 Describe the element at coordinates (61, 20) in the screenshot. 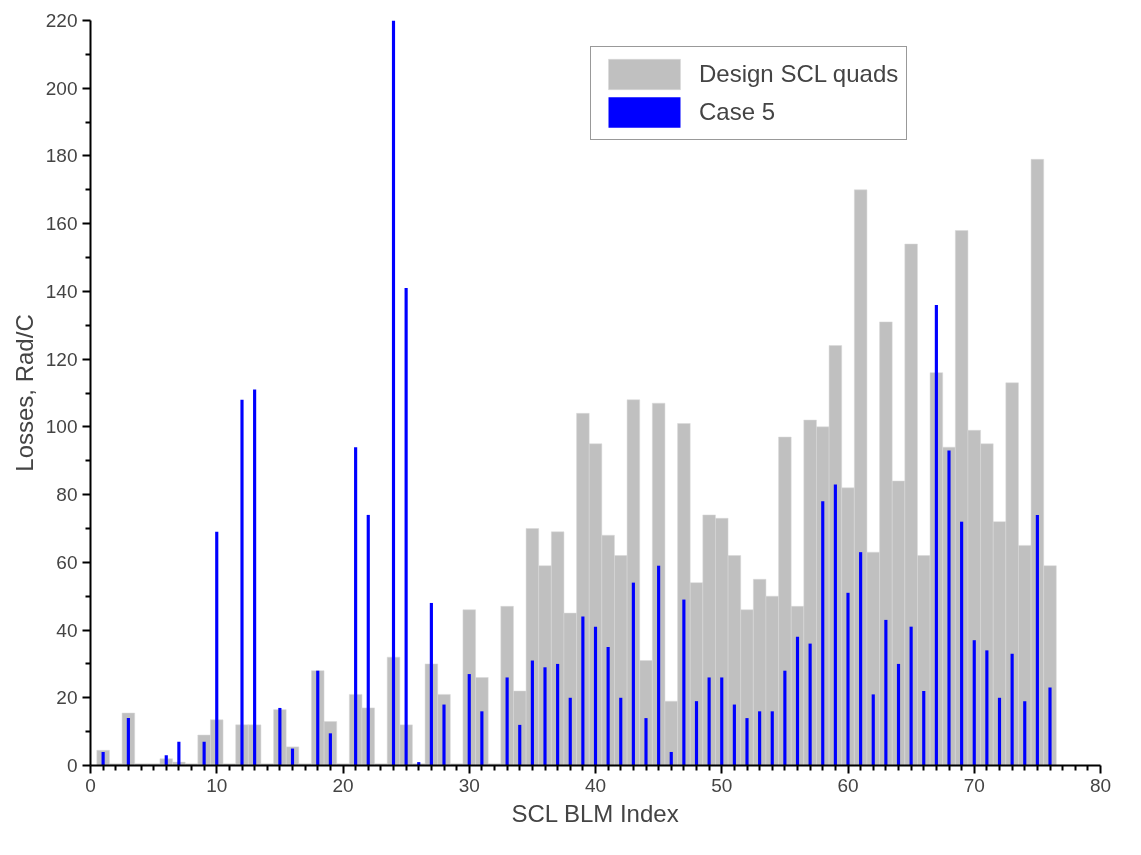

I see `y-tick-label: 220` at that location.